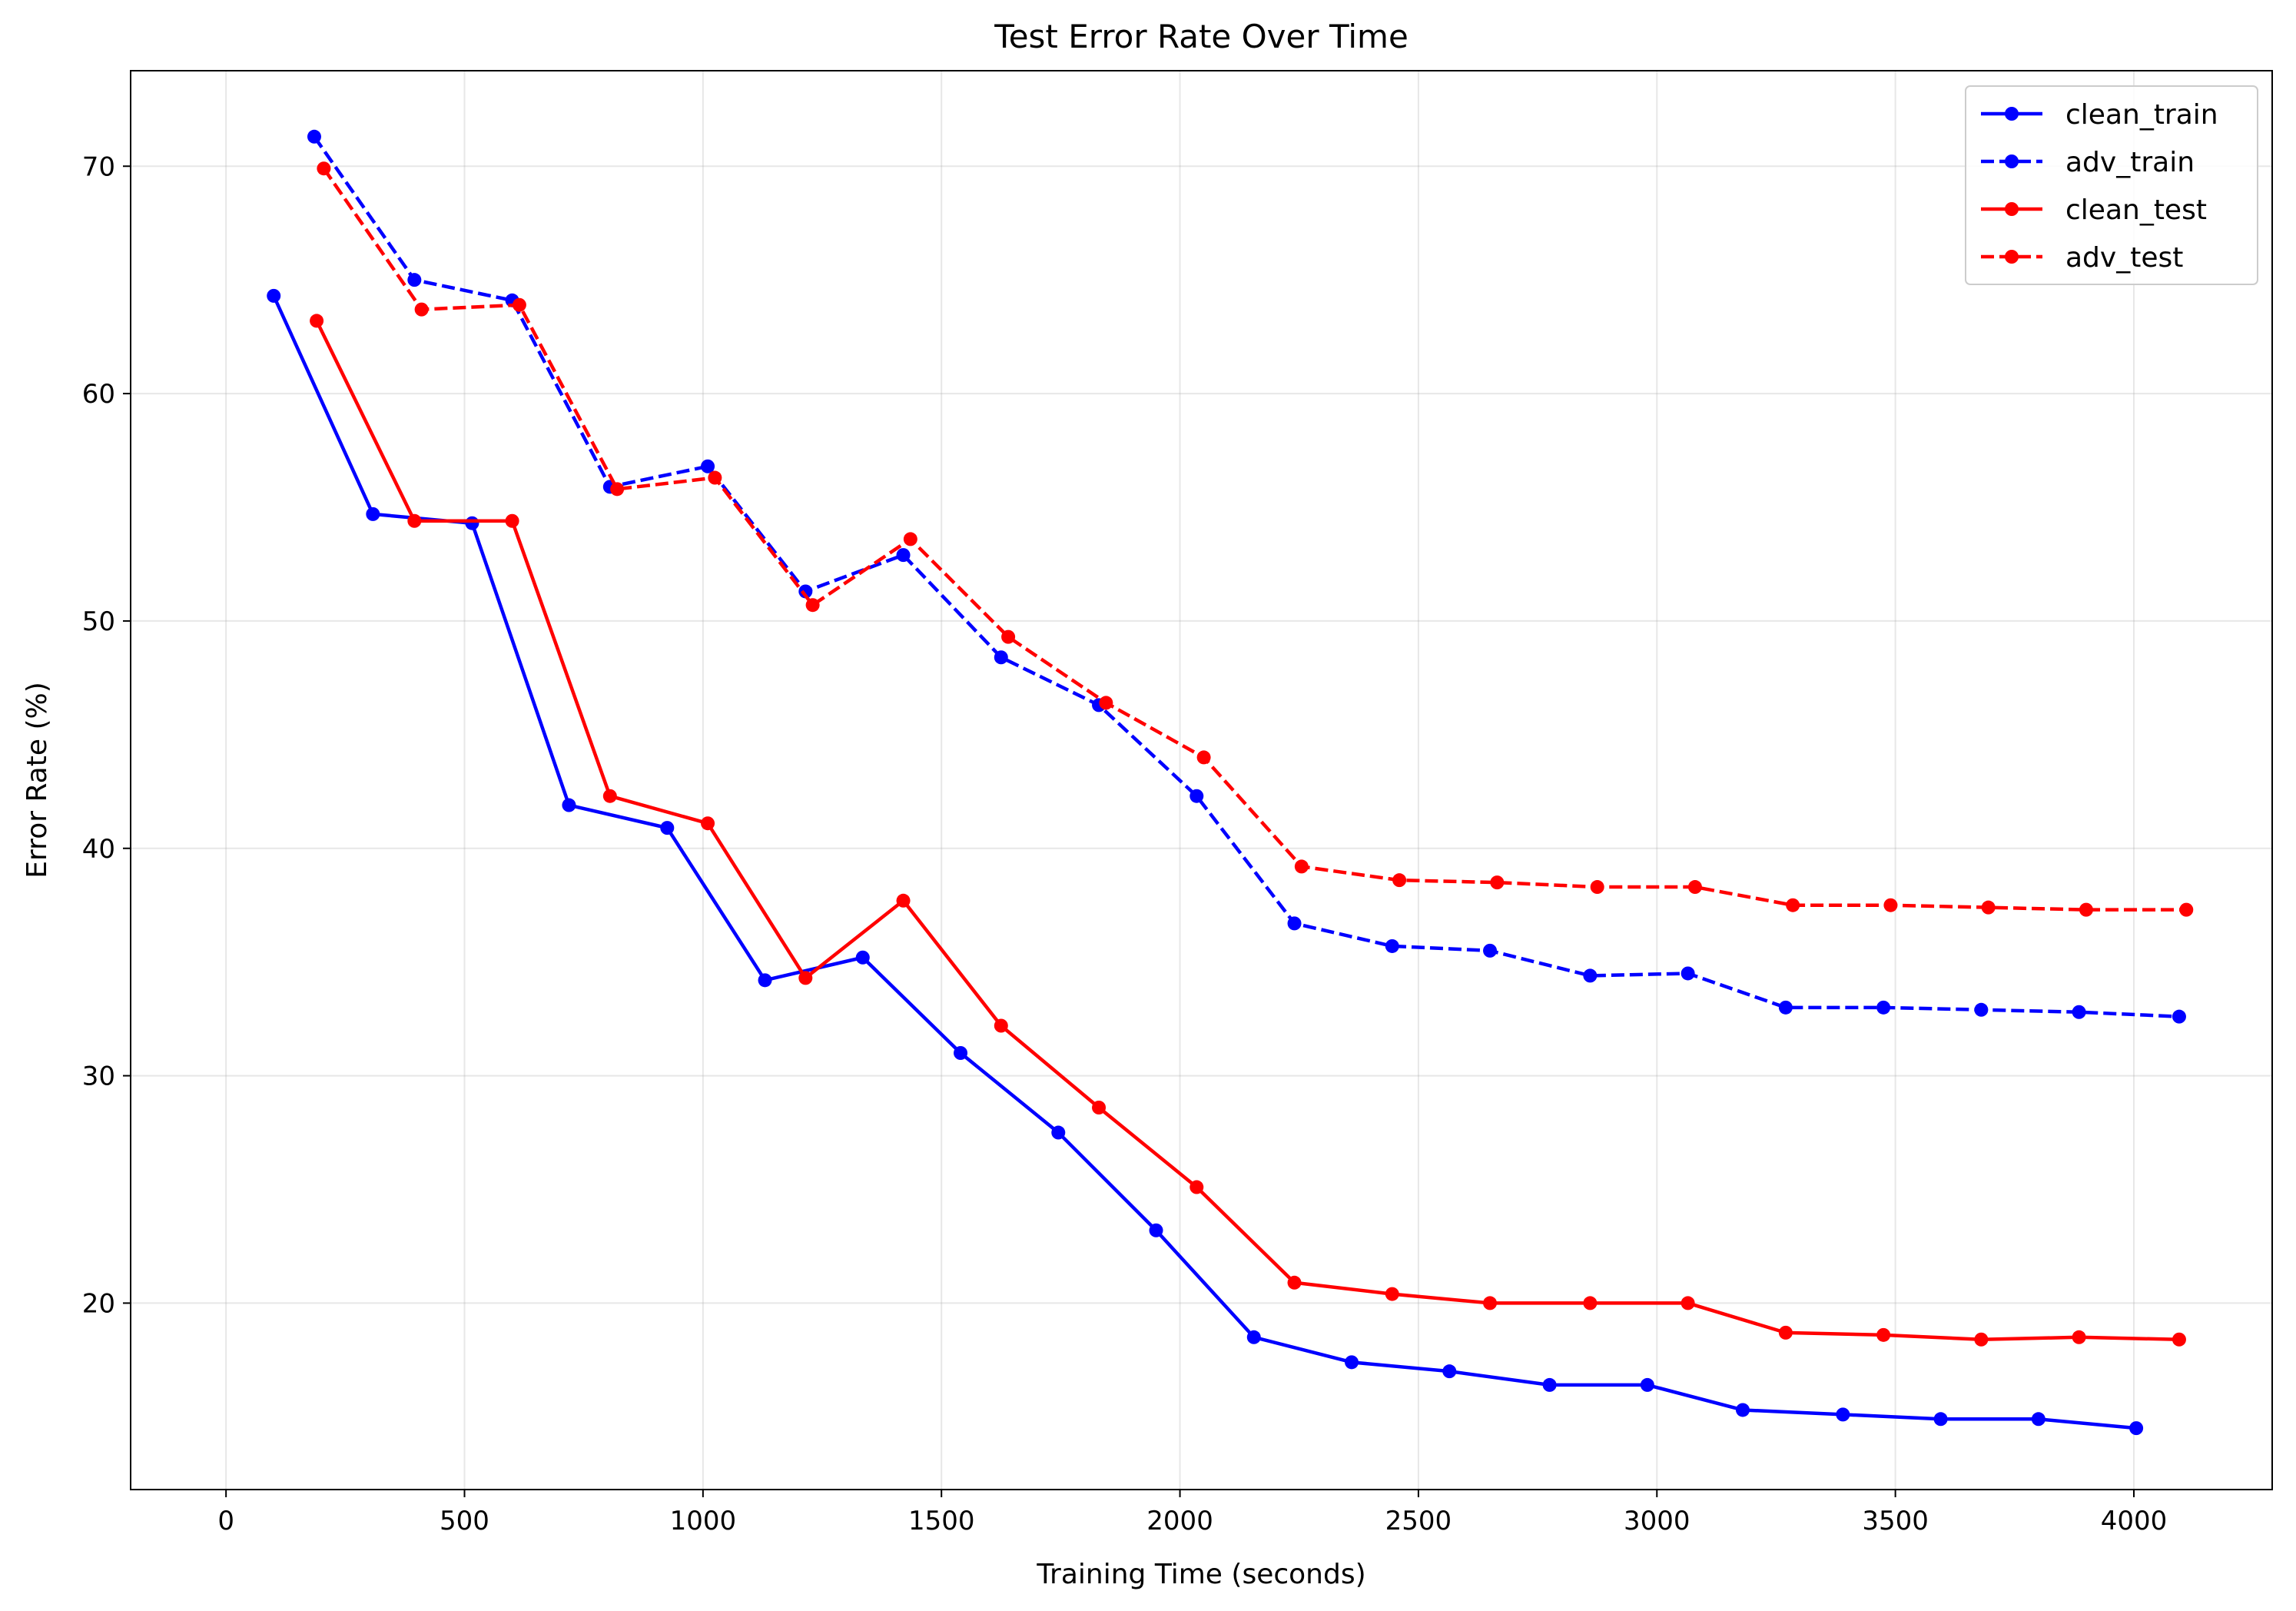  Describe the element at coordinates (99, 394) in the screenshot. I see `y-tick-label: 60` at that location.